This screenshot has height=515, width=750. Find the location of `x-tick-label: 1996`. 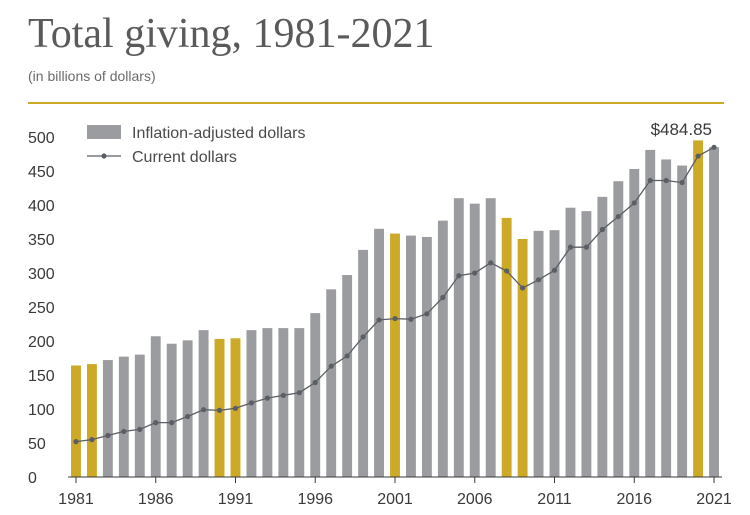

x-tick-label: 1996 is located at coordinates (315, 499).